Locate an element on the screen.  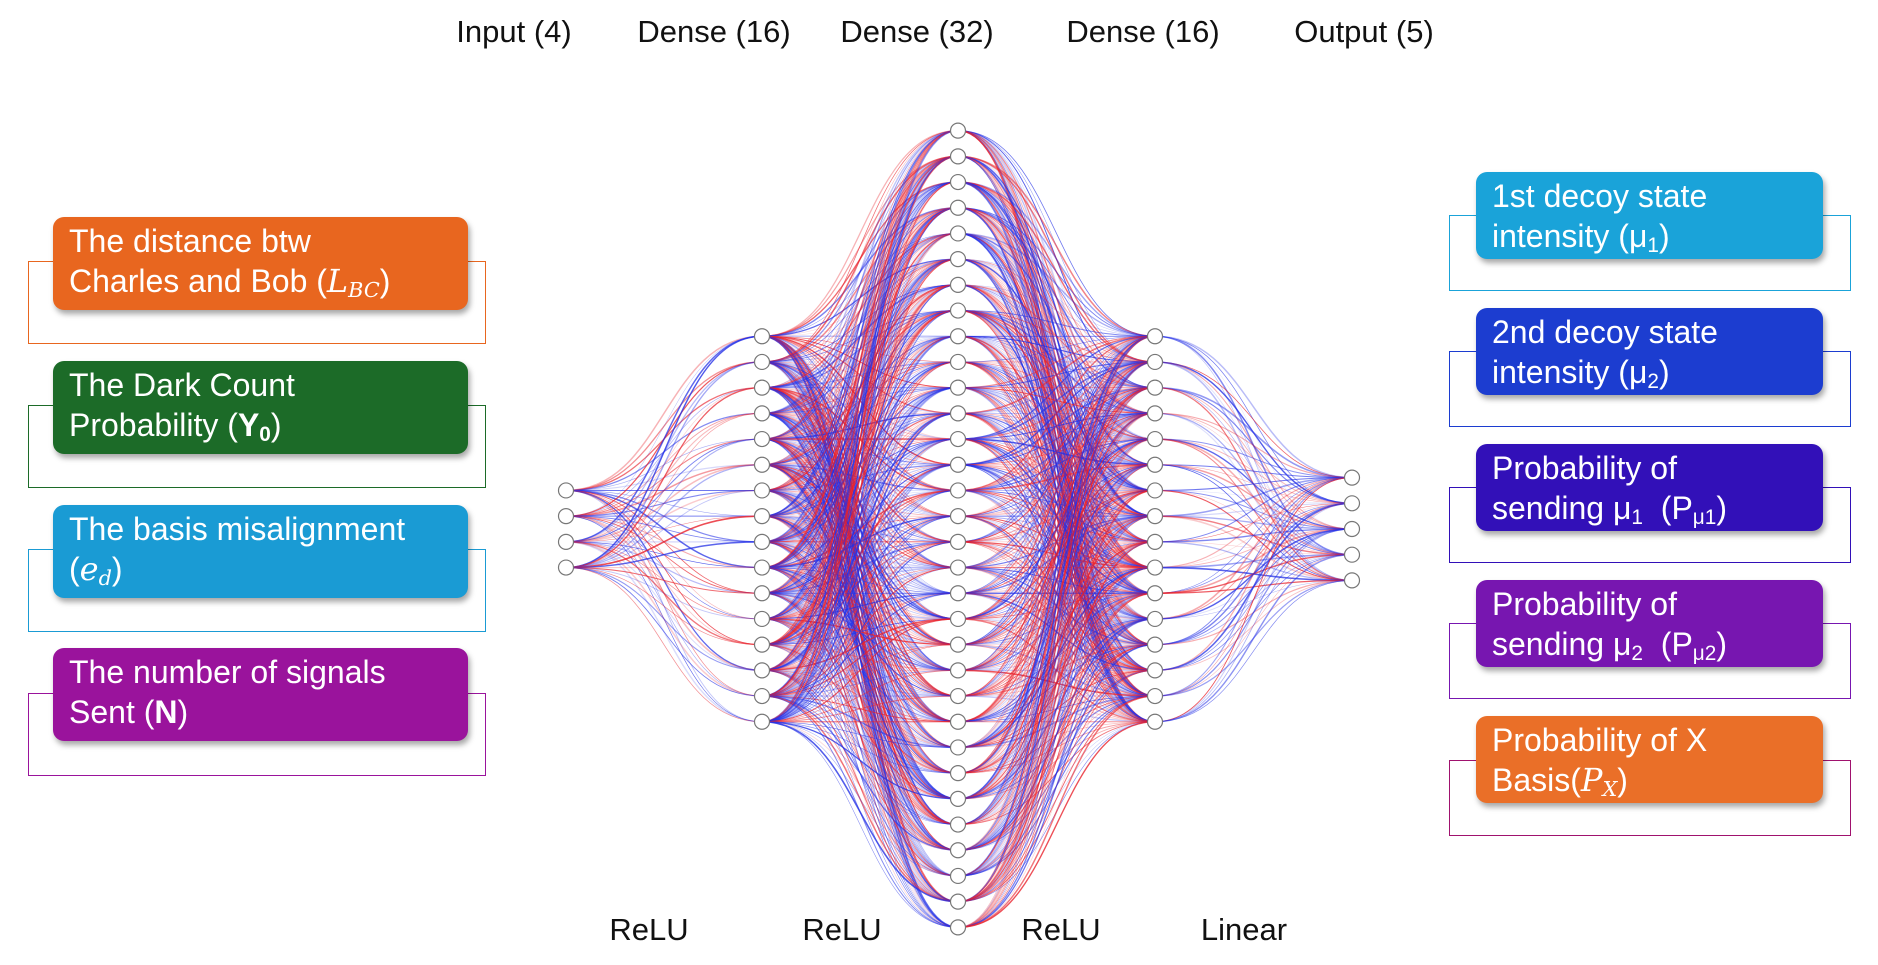
output-box-p-mu1: Probability of sending μ1 (Pμ1) is located at coordinates (1649, 487).